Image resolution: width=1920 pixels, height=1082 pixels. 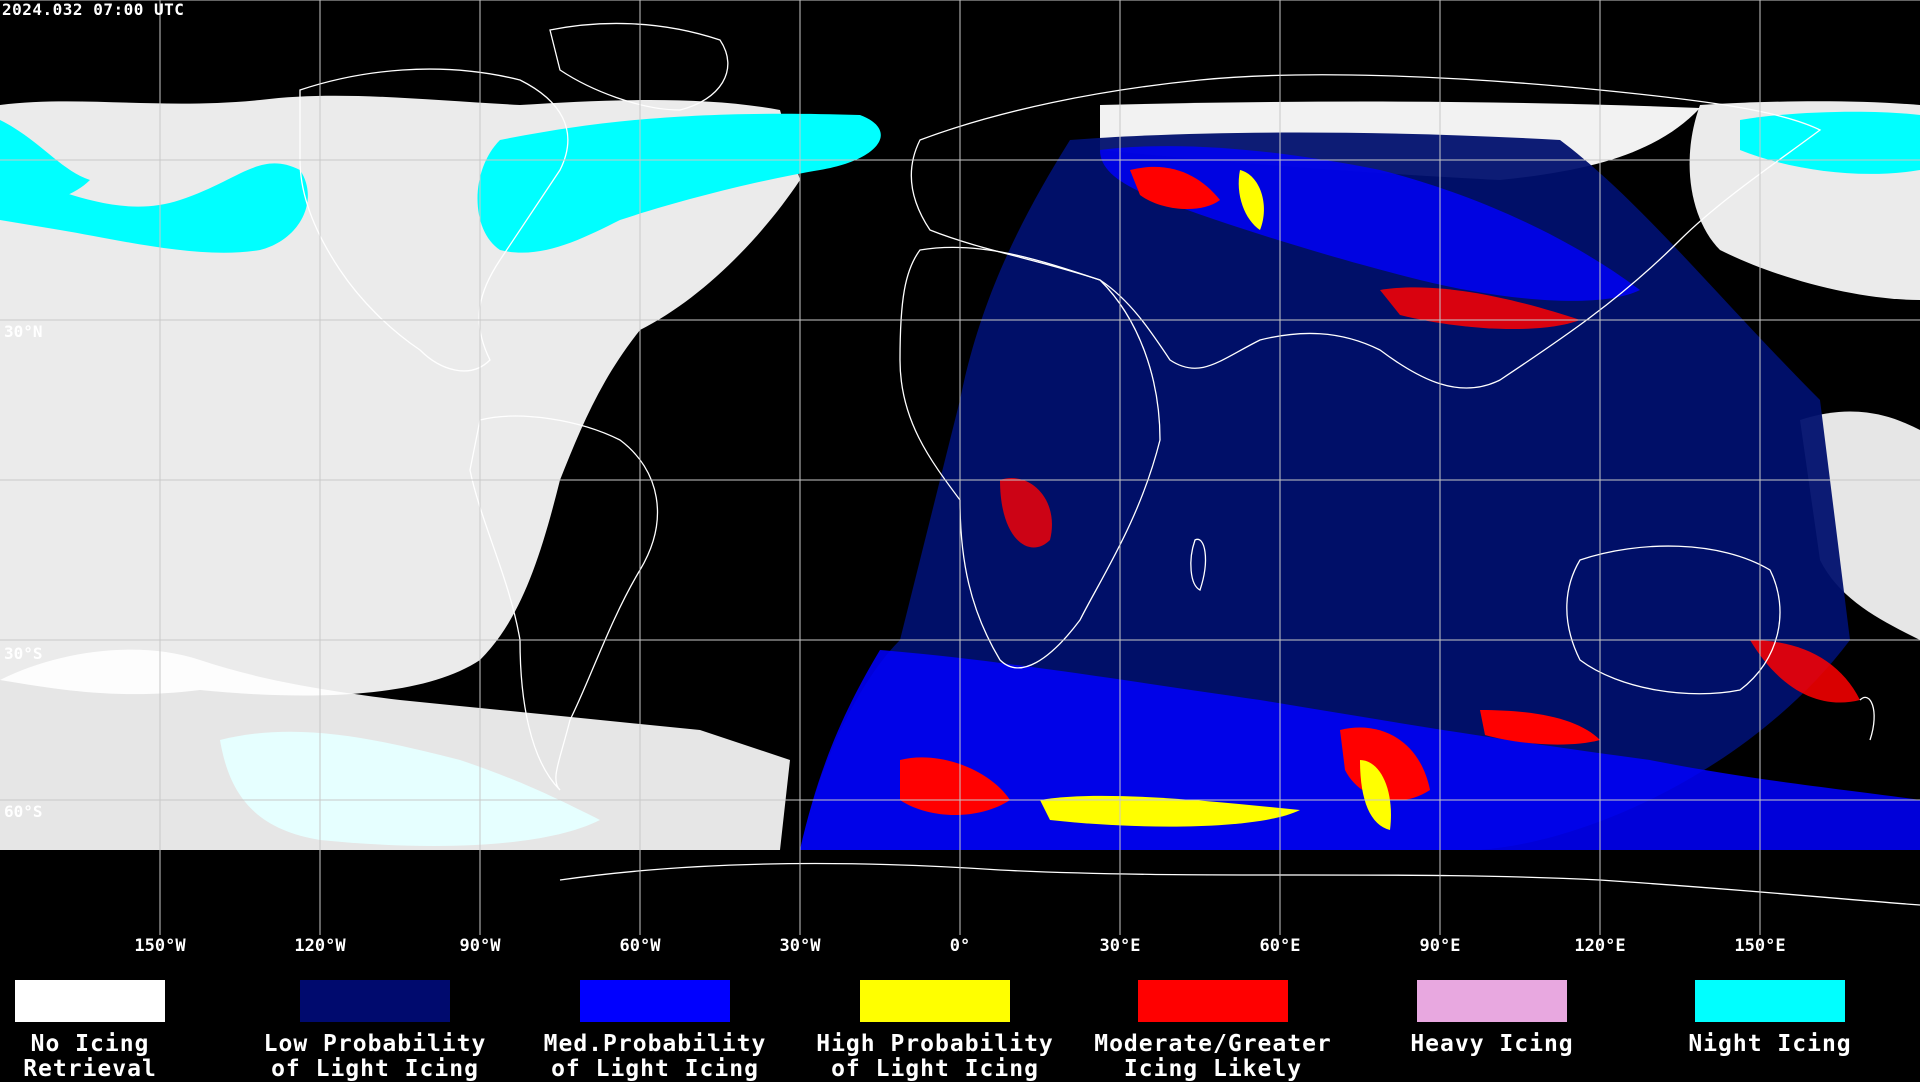 I want to click on legend-label-high-probability: High Probability of Light Icing, so click(x=935, y=1056).